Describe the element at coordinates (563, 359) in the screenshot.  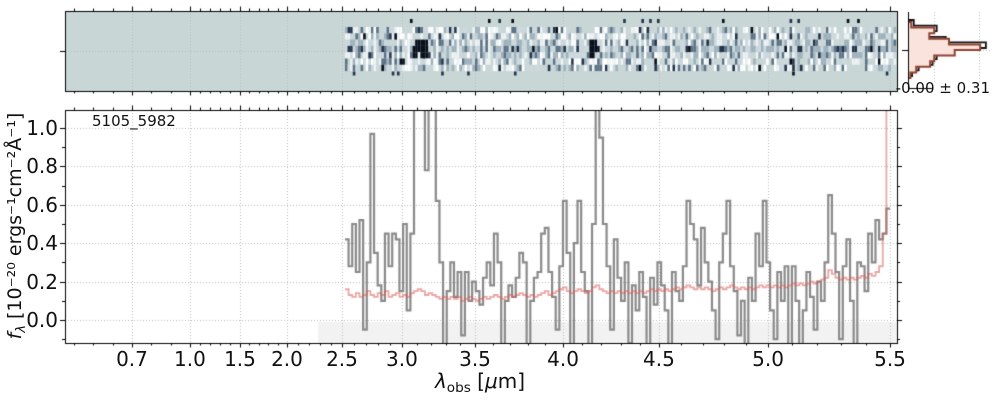
I see `x-tick-label: 4.0` at that location.